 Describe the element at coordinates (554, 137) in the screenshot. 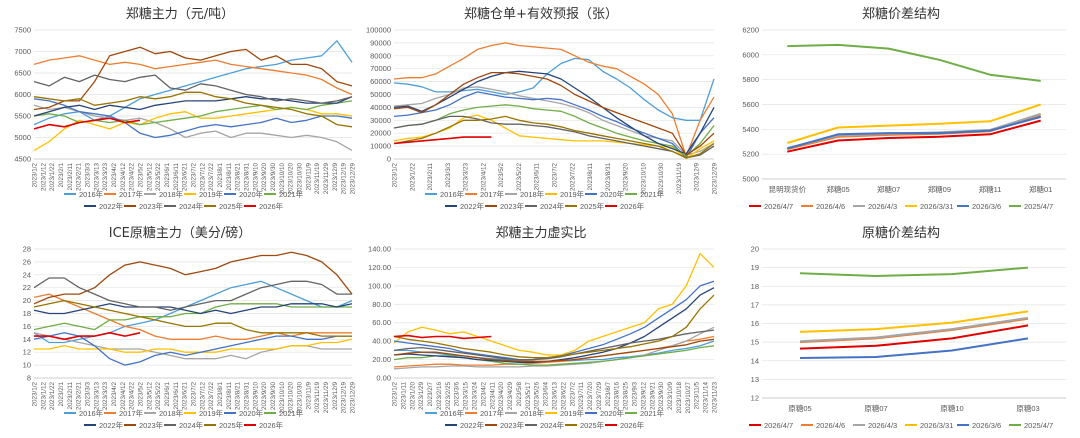

I see `zc-warrant-series-2024` at that location.